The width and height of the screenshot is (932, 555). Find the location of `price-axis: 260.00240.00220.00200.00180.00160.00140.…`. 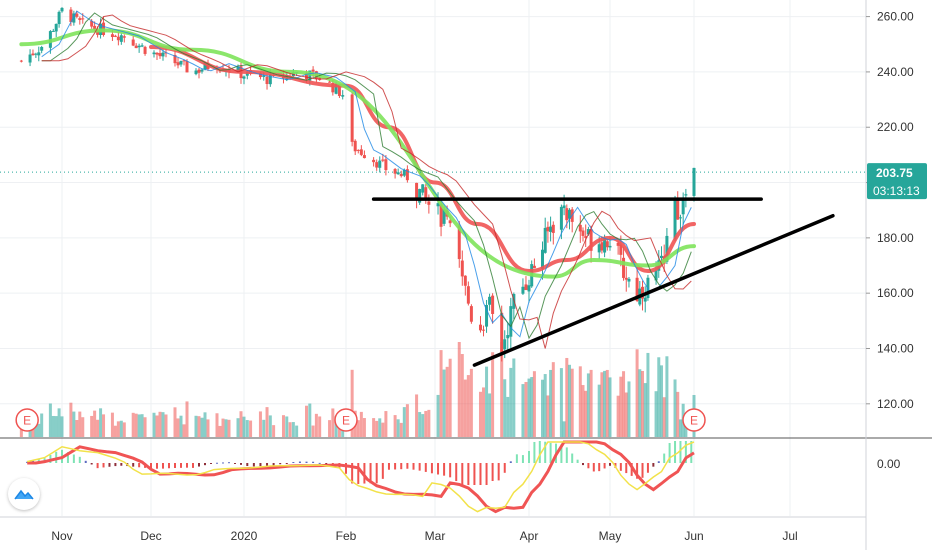

price-axis: 260.00240.00220.00200.00180.00160.00140.… is located at coordinates (890, 210).